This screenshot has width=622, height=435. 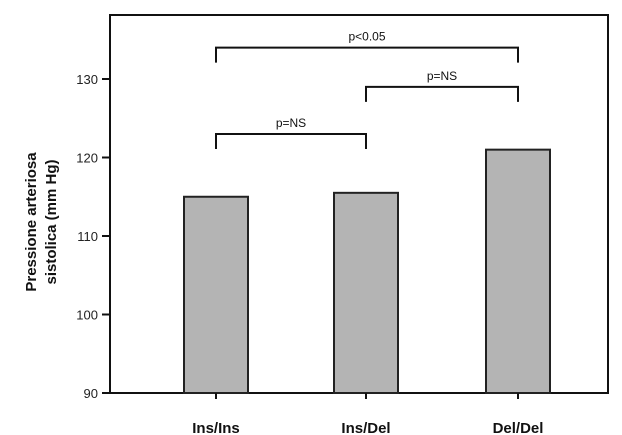 I want to click on y-tick-label: 120, so click(x=87, y=158).